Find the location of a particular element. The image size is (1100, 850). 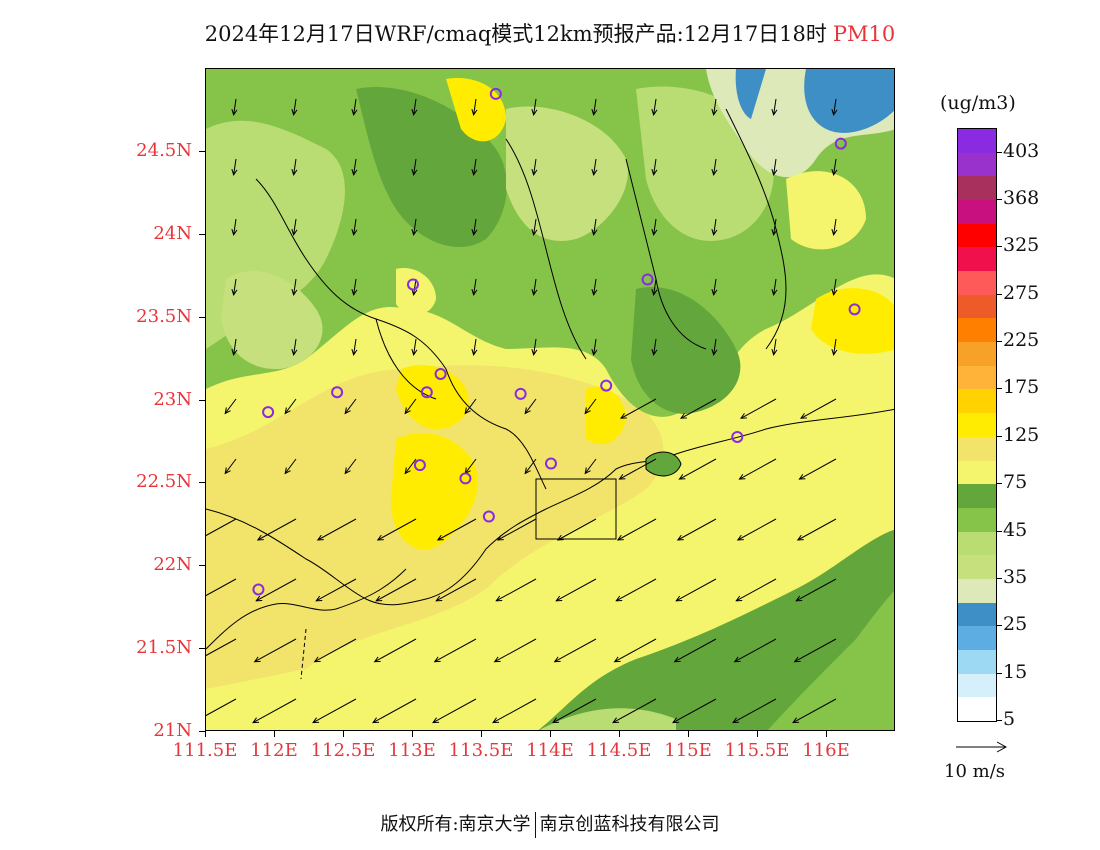

lat-tick-label: 24.5N is located at coordinates (164, 150).